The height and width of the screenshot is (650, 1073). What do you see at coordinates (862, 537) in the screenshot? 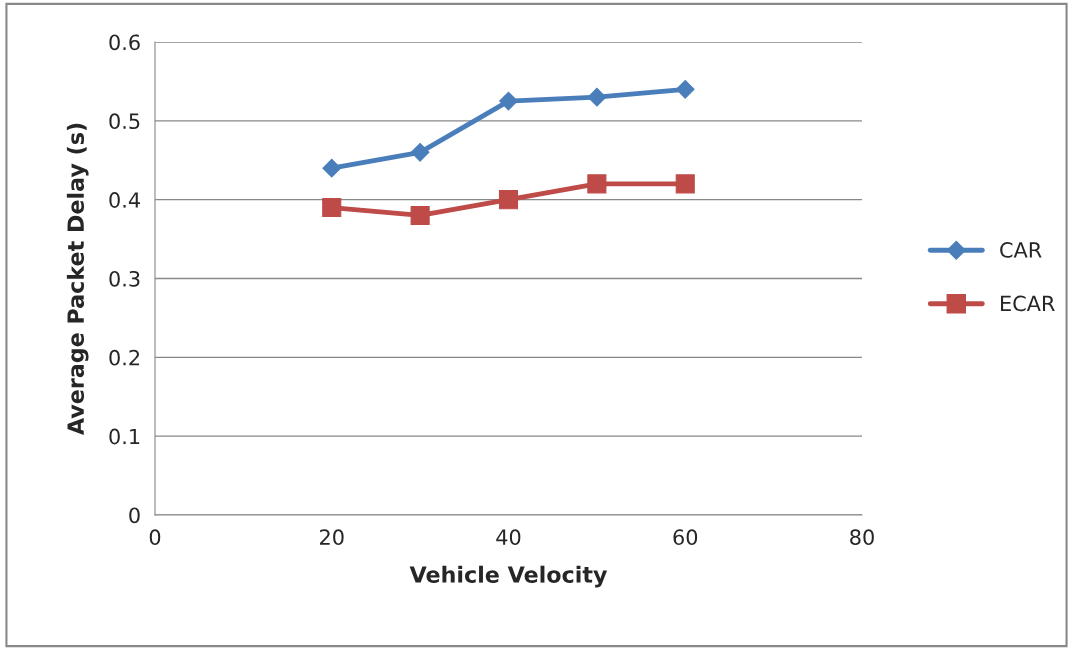
I see `x-tick-label: 80` at bounding box center [862, 537].